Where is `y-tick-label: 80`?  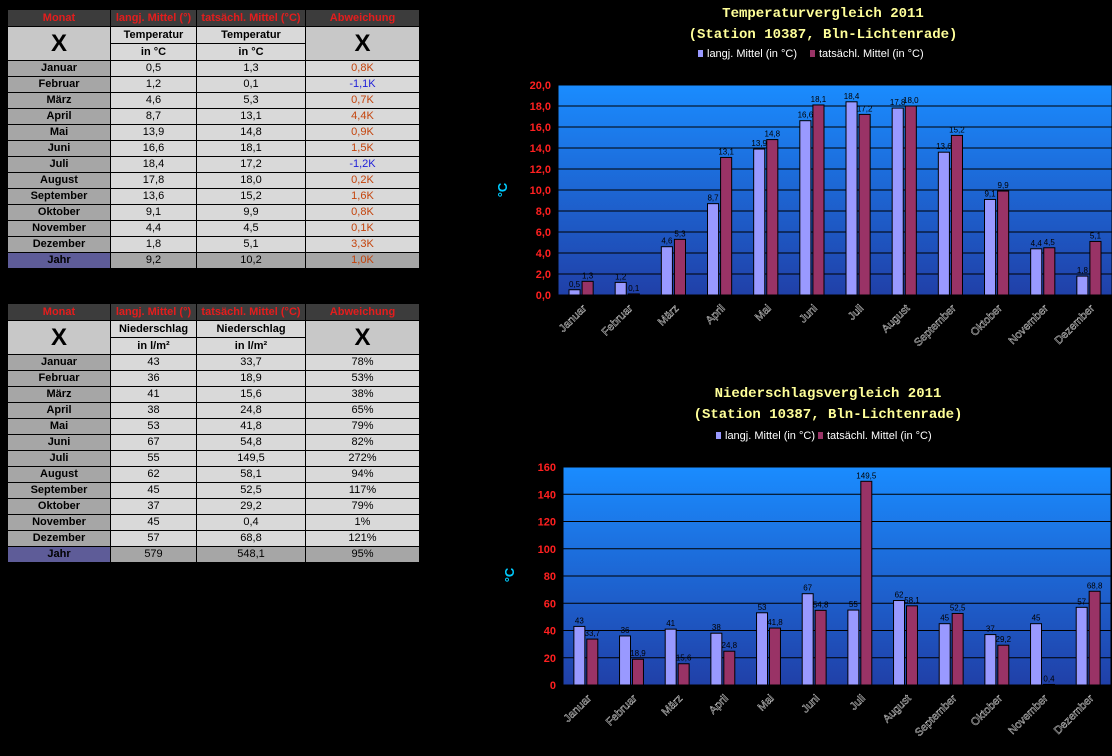 y-tick-label: 80 is located at coordinates (550, 577).